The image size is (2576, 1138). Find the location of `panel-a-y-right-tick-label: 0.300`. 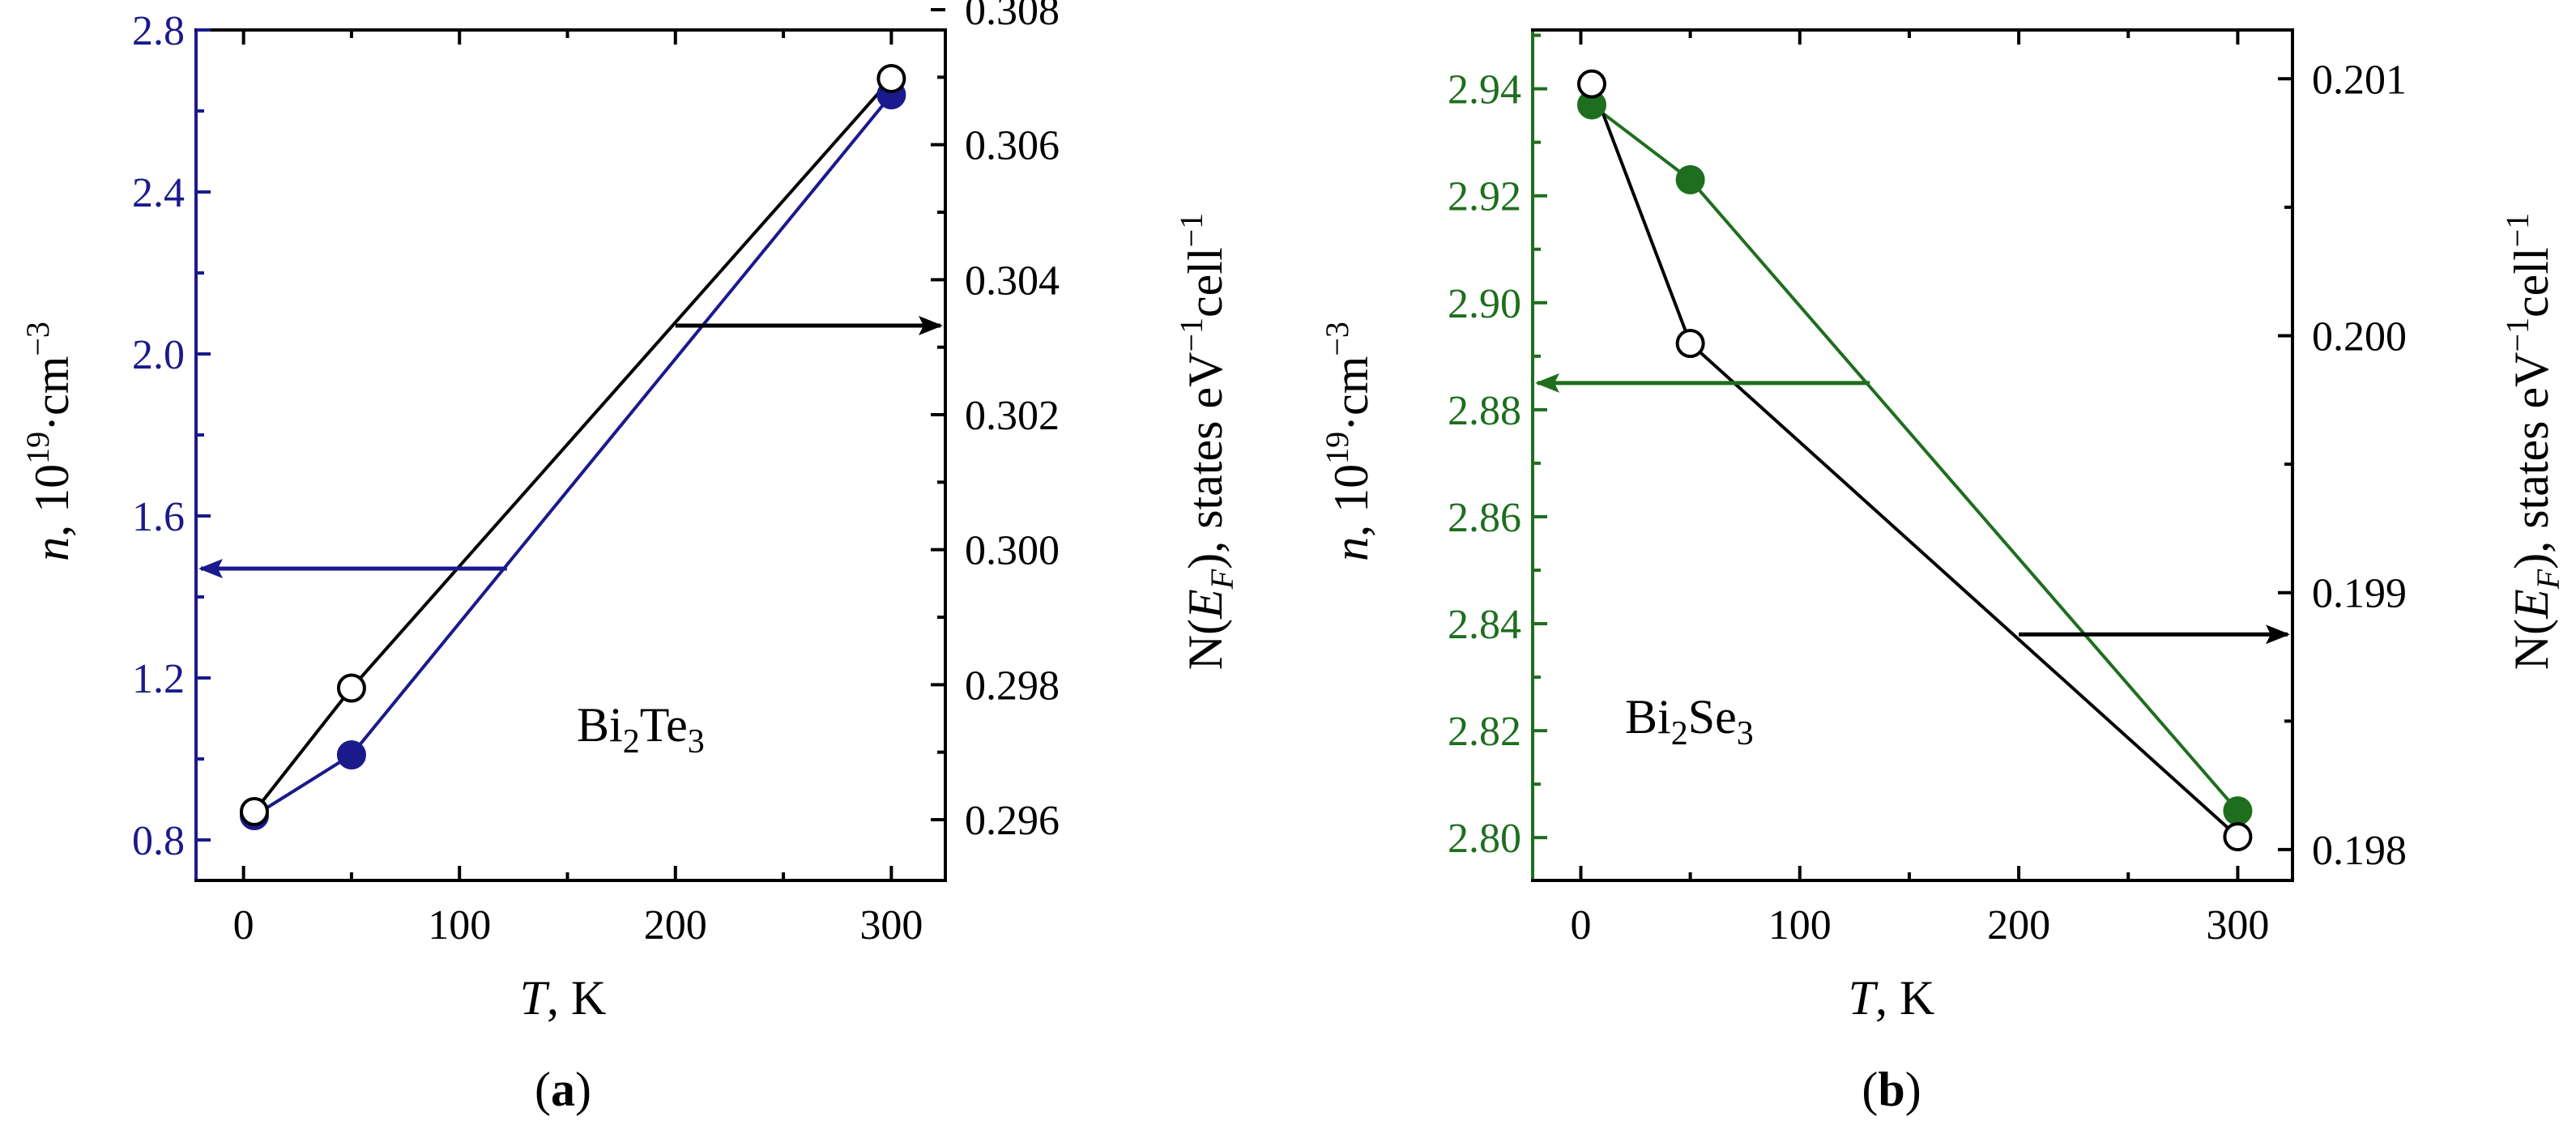

panel-a-y-right-tick-label: 0.300 is located at coordinates (1012, 551).